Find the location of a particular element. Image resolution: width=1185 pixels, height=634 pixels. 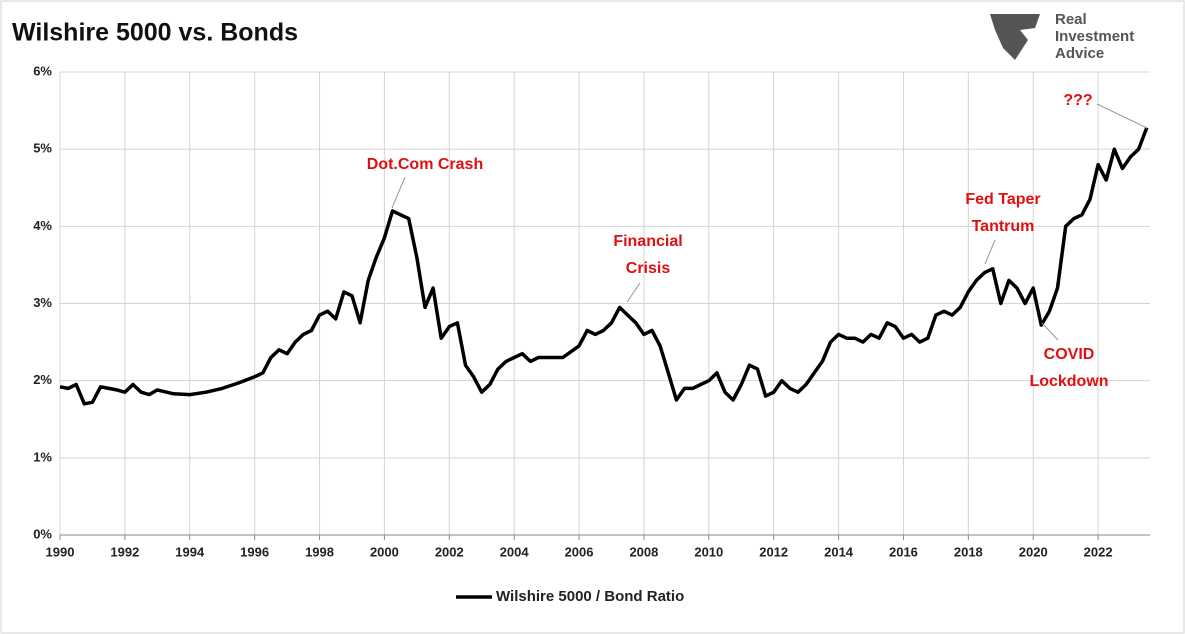

legend-label: Wilshire 5000 / Bond Ratio is located at coordinates (590, 596).